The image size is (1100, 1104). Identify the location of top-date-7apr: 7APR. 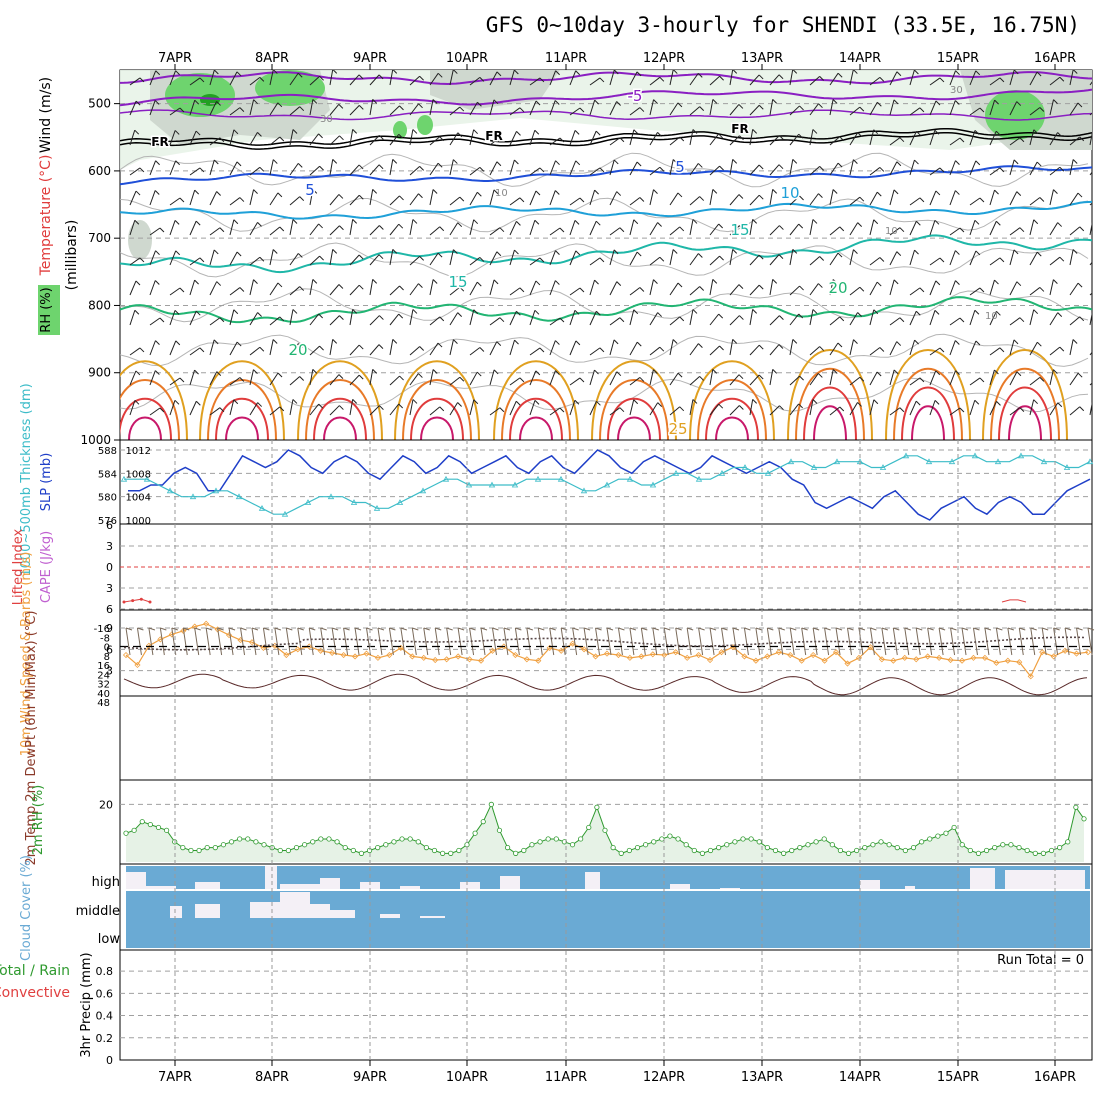
(175, 58).